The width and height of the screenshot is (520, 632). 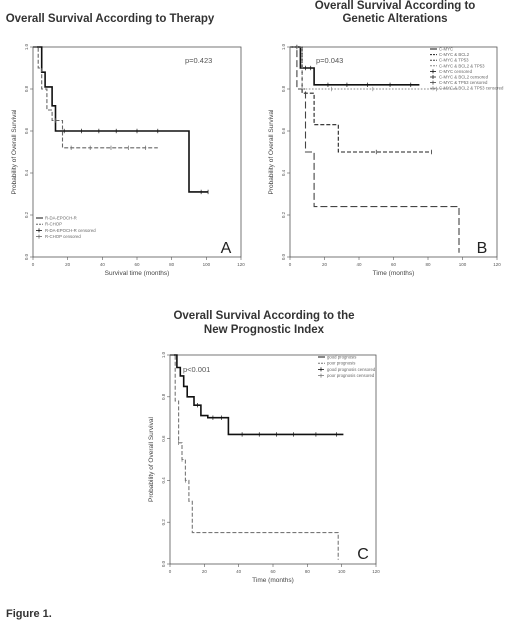 What do you see at coordinates (351, 375) in the screenshot?
I see `legend-item: poor prognosis censored` at bounding box center [351, 375].